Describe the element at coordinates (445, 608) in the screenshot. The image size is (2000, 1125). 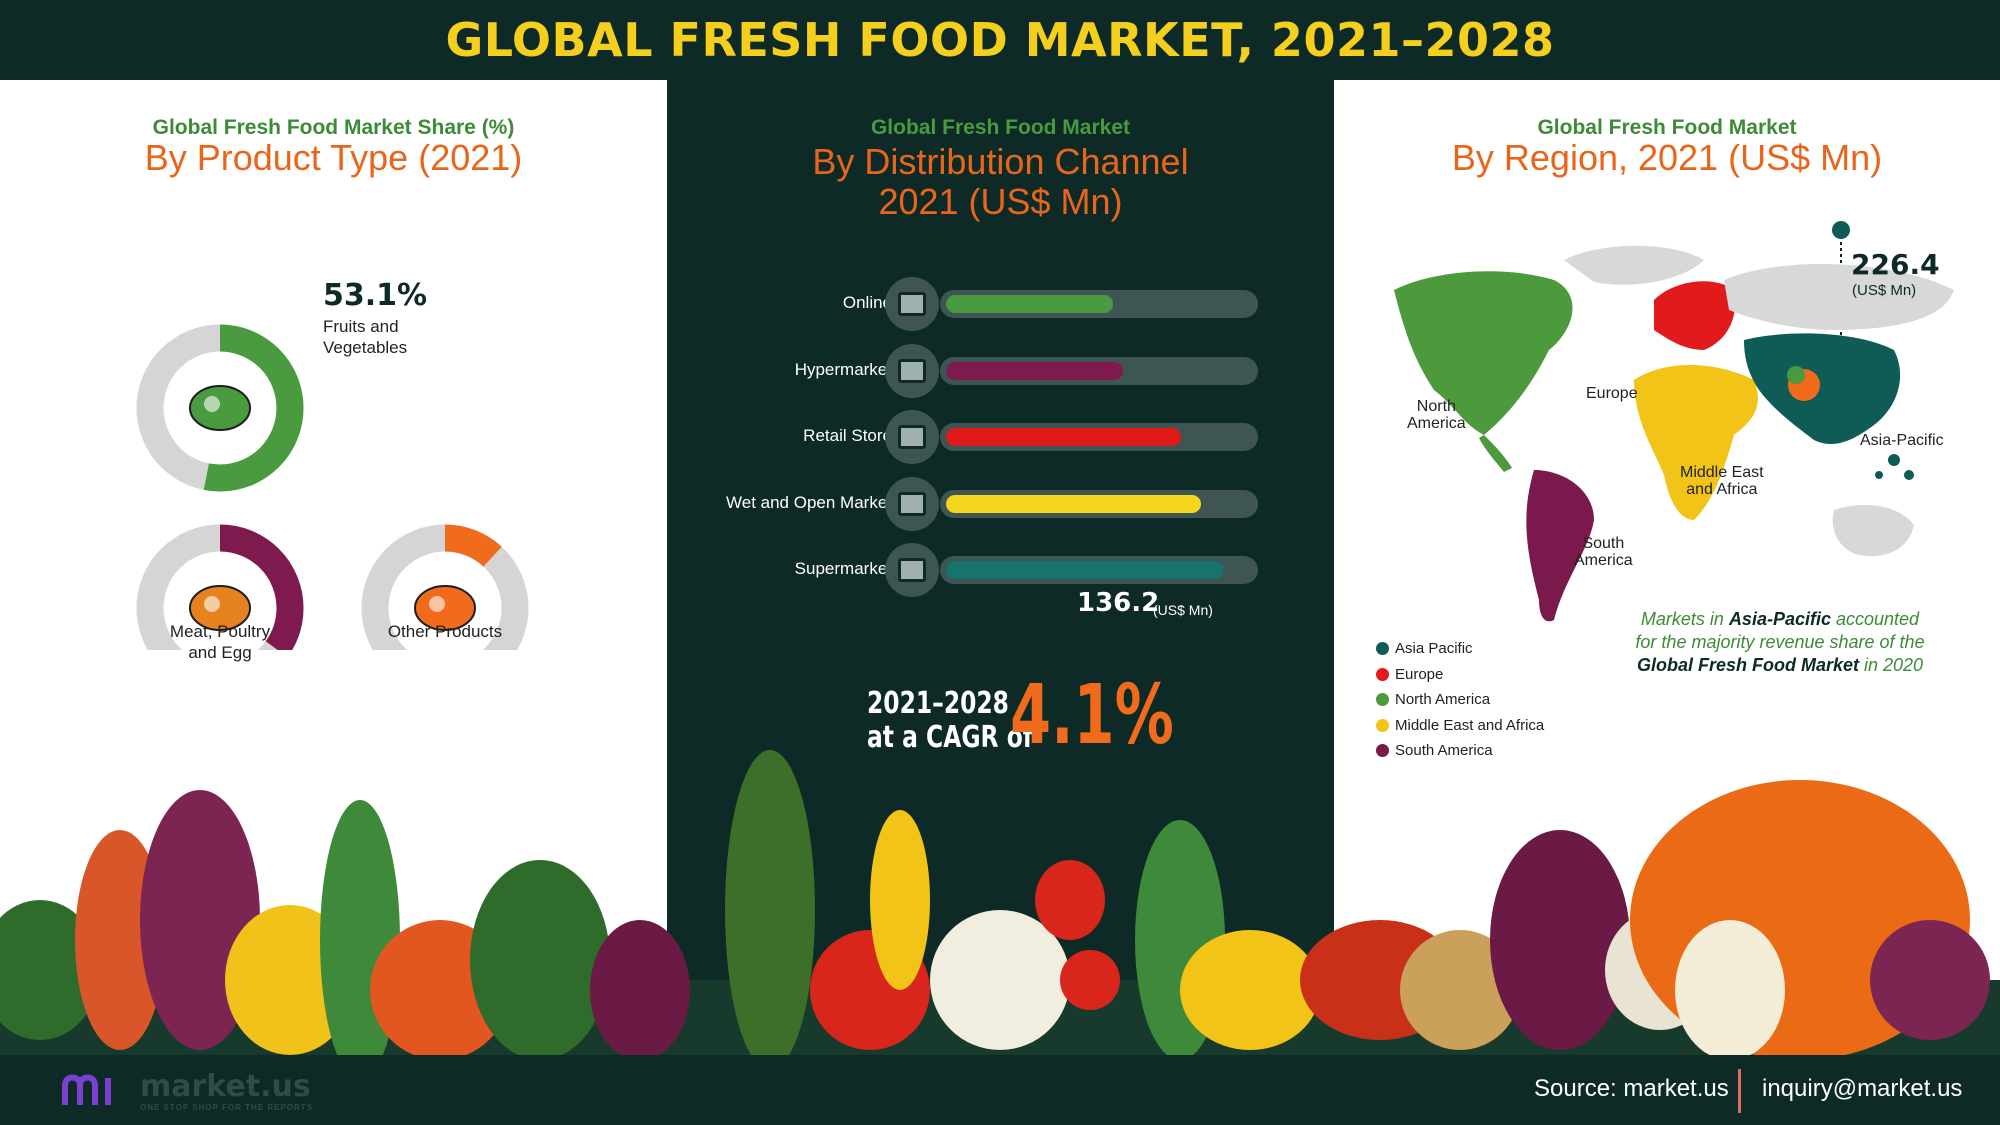
I see `salmon-steak-icon` at that location.